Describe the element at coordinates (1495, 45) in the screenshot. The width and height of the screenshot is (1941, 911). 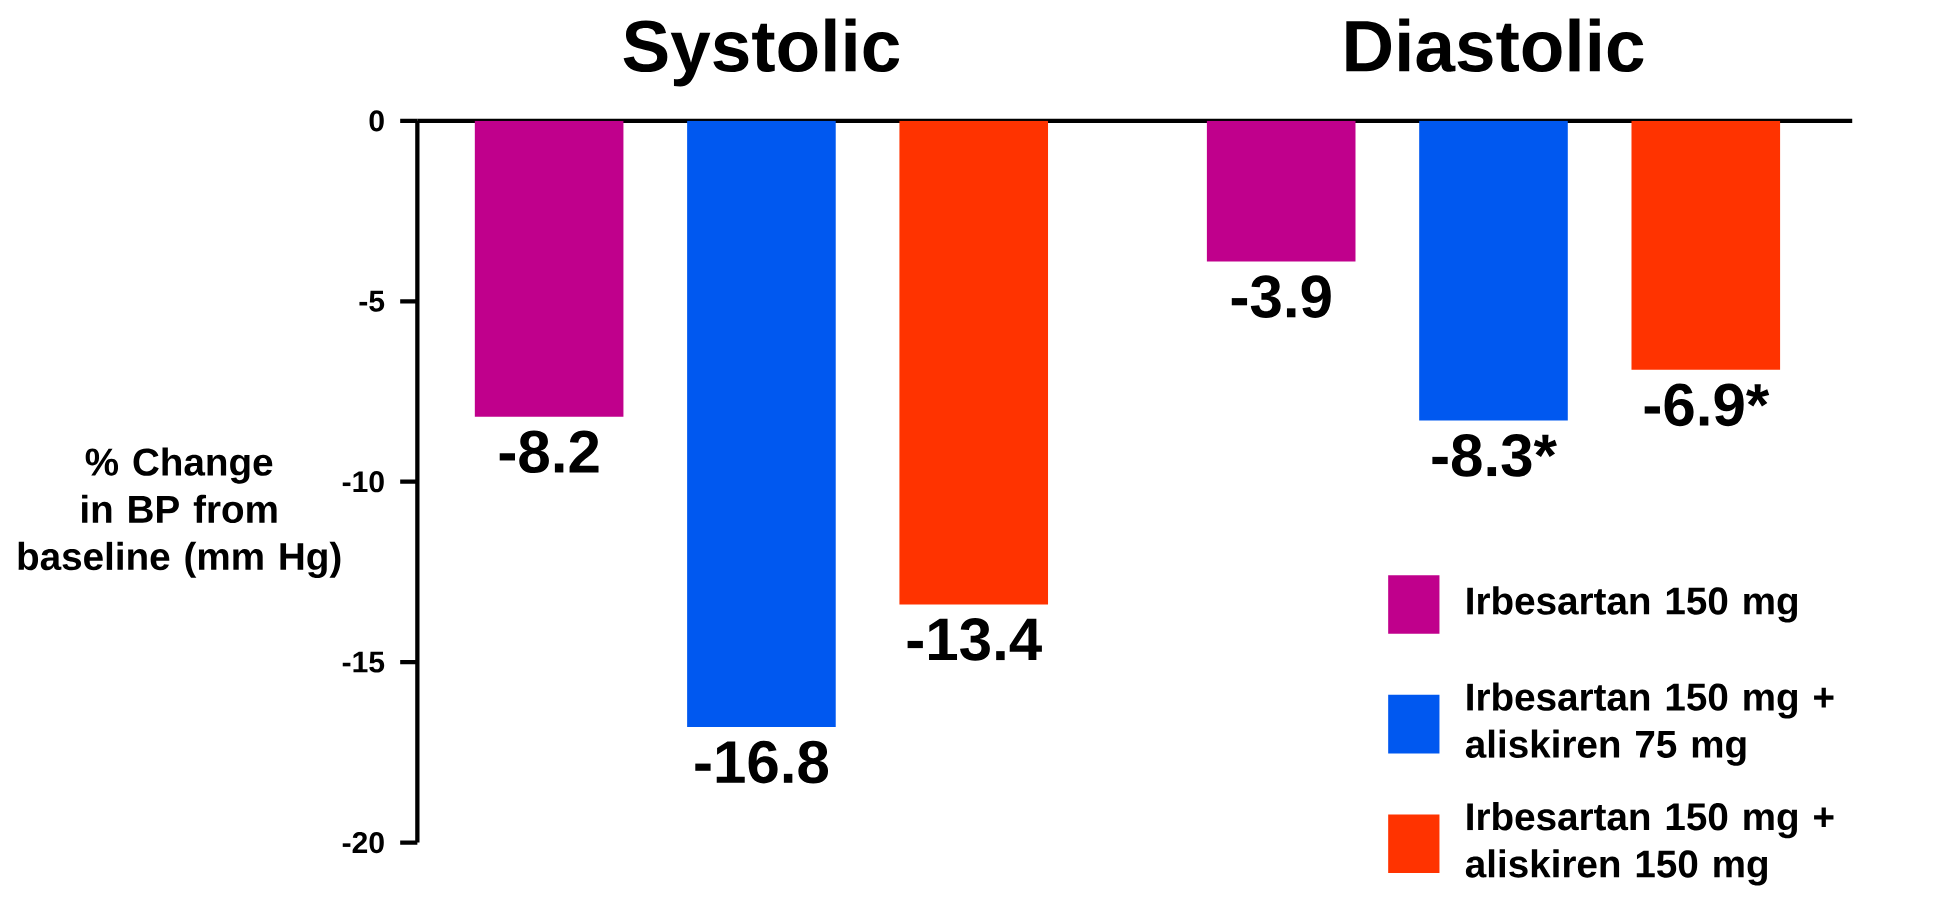
I see `x-tick-label: Diastolic` at that location.